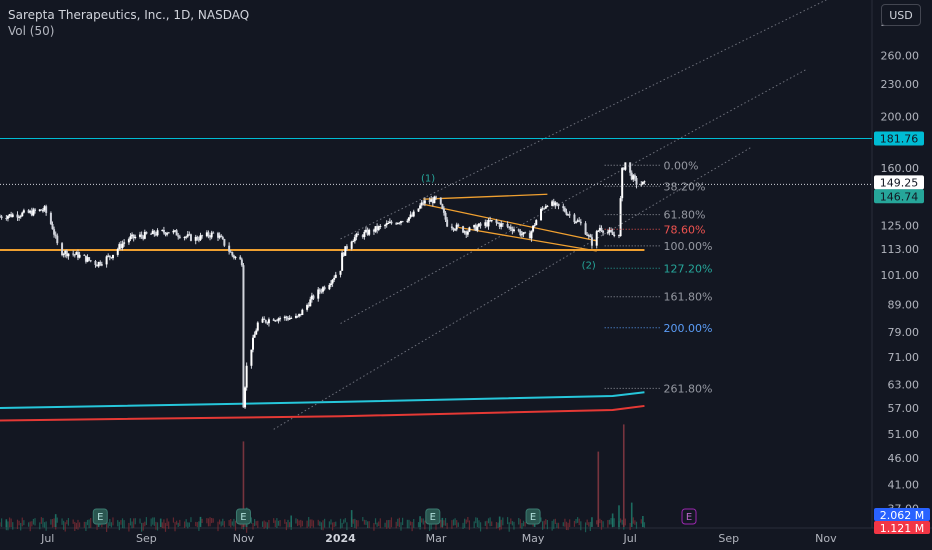  Describe the element at coordinates (129, 15) in the screenshot. I see `symbol-title: Sarepta Therapeutics, Inc., 1D, NASDAQ` at that location.